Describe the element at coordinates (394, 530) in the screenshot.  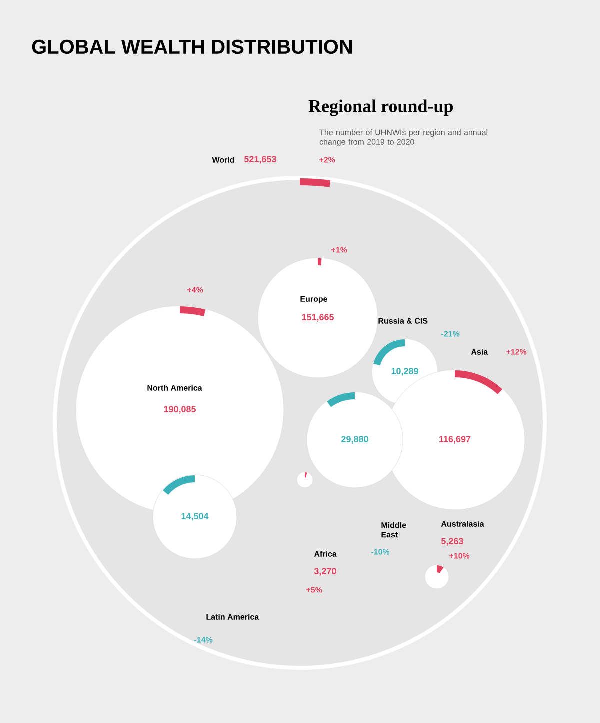
I see `category-label: Middle East` at that location.